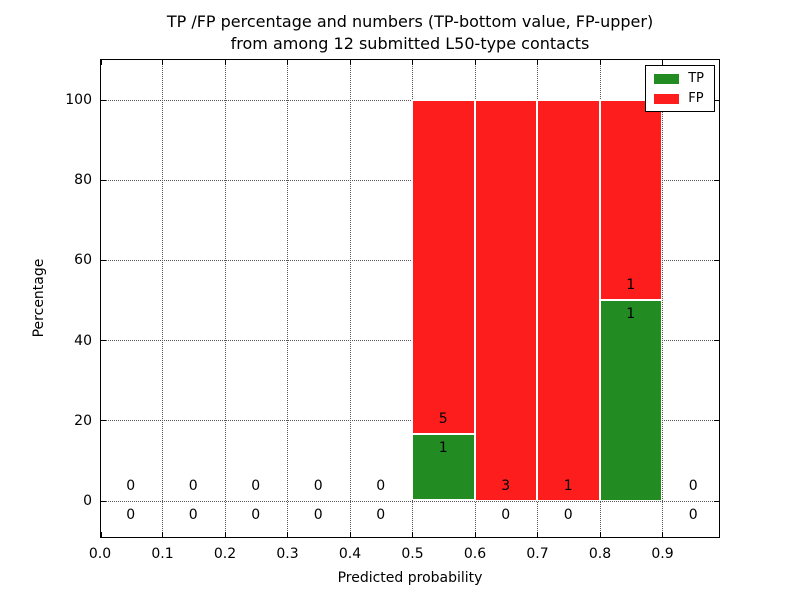 Image resolution: width=800 pixels, height=600 pixels. I want to click on x-tick-label: 0.6, so click(475, 554).